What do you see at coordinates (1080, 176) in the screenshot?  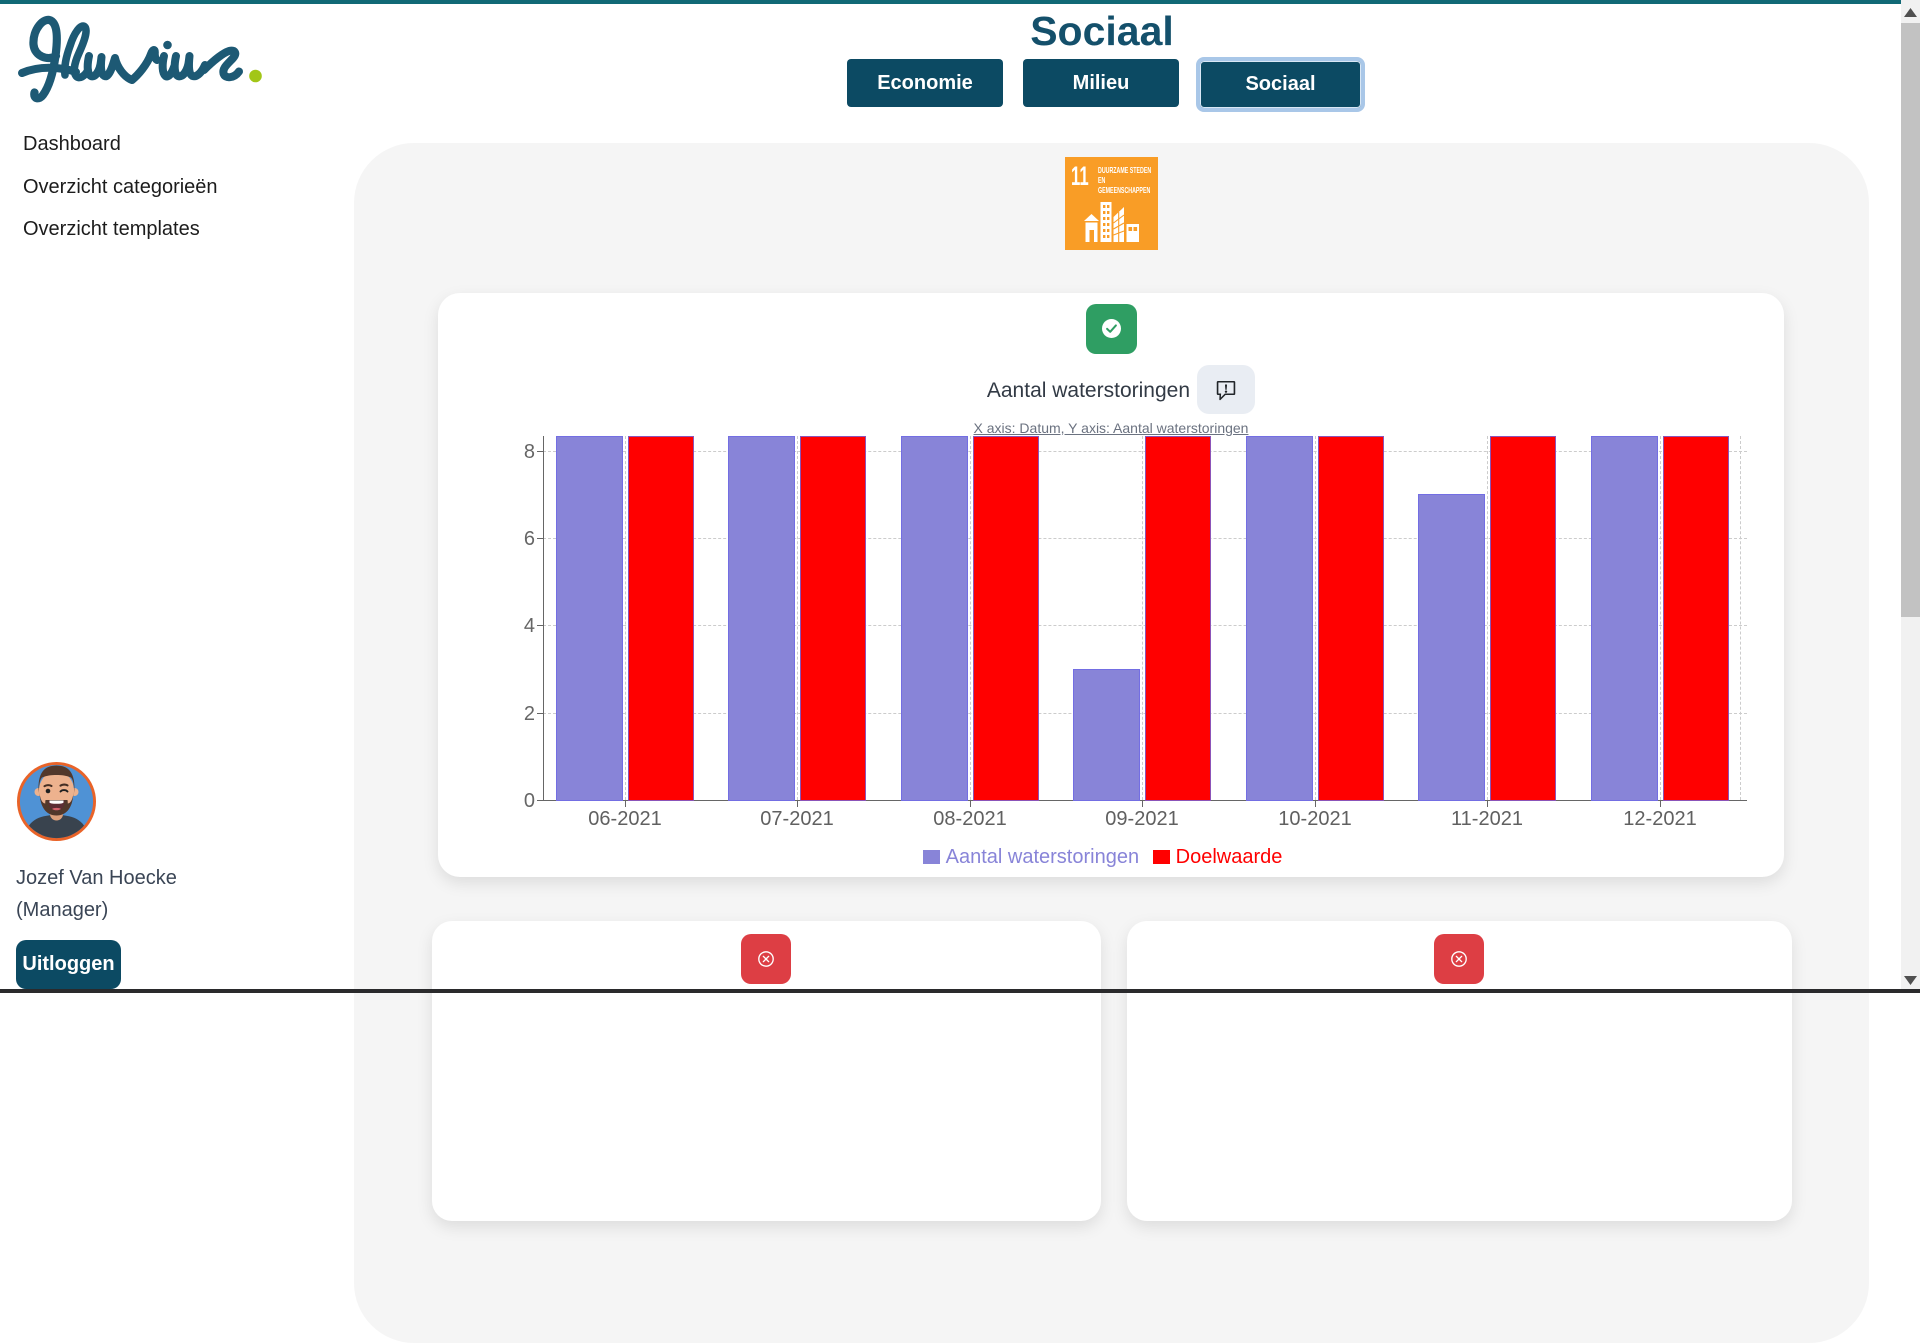 I see `svg-text: 11` at bounding box center [1080, 176].